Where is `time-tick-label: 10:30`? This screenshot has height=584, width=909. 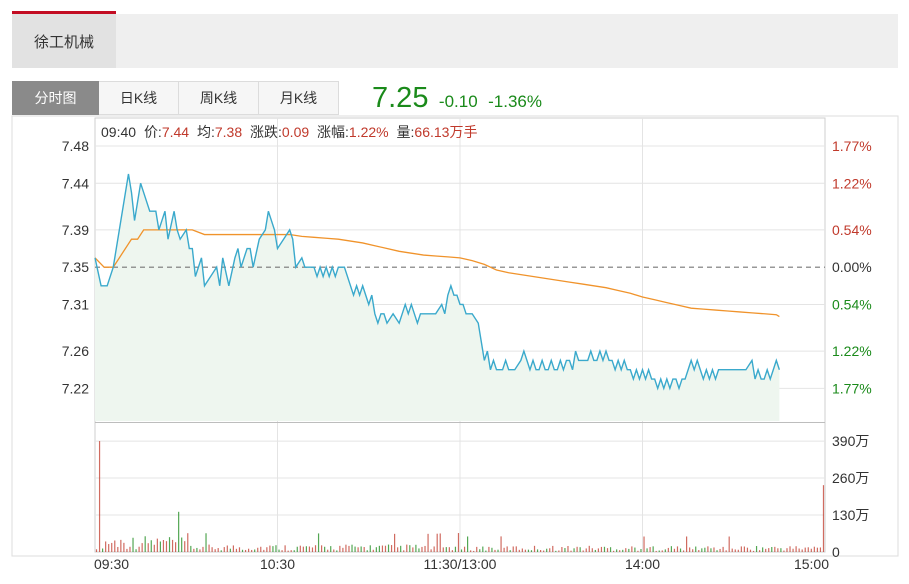
time-tick-label: 10:30 is located at coordinates (277, 564).